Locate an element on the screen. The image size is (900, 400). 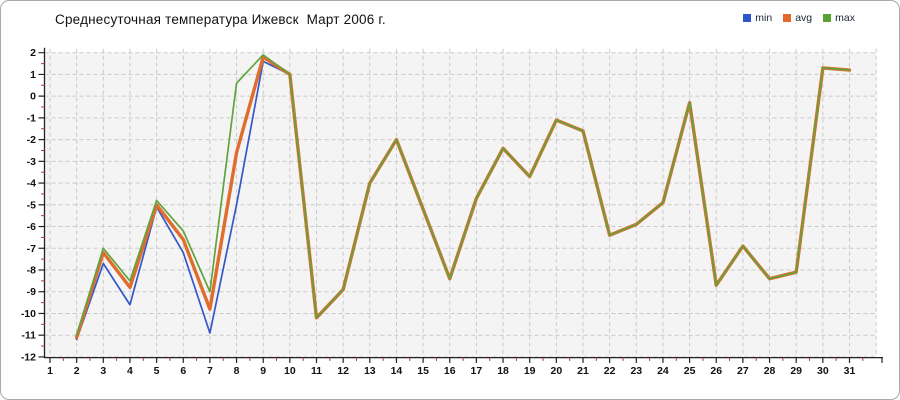
svg-text: -4 is located at coordinates (31, 184).